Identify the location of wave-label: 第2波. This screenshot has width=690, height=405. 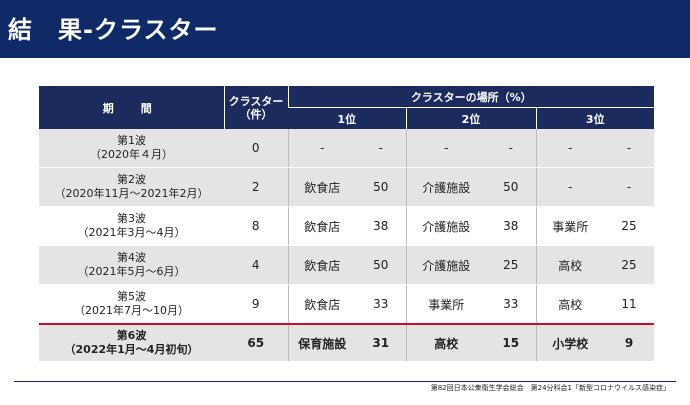
(131, 179).